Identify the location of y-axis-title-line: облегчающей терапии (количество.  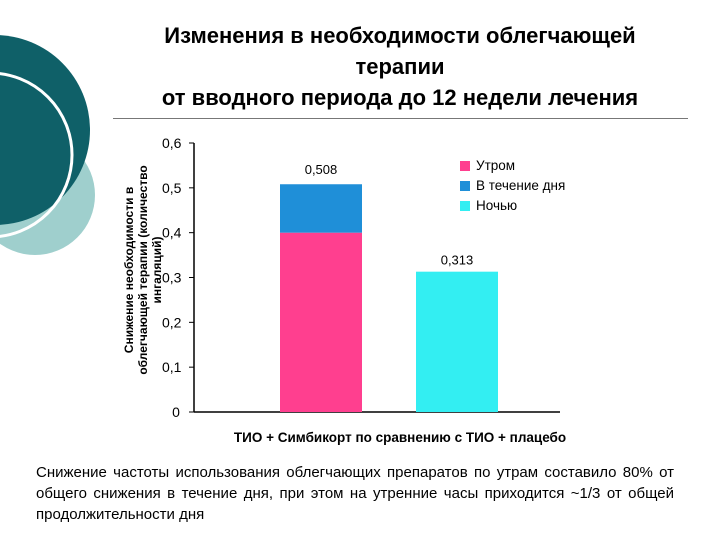
(143, 269).